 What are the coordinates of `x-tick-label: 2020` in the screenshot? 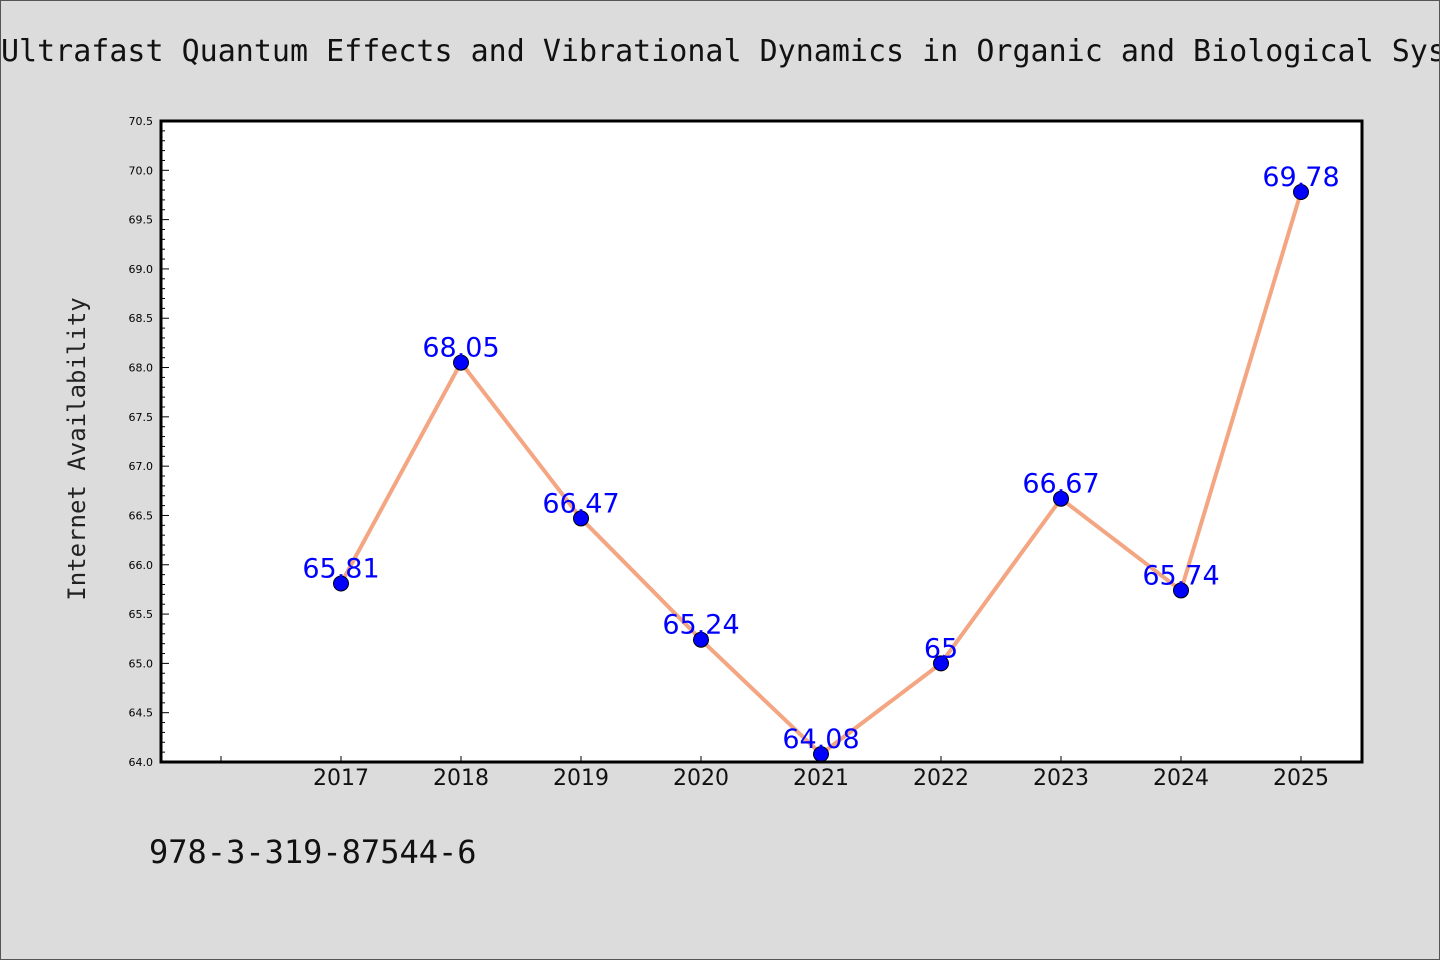 It's located at (701, 778).